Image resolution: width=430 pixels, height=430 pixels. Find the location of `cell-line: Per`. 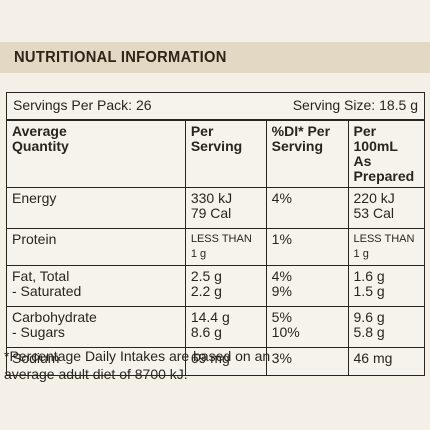

cell-line: Per is located at coordinates (202, 131).